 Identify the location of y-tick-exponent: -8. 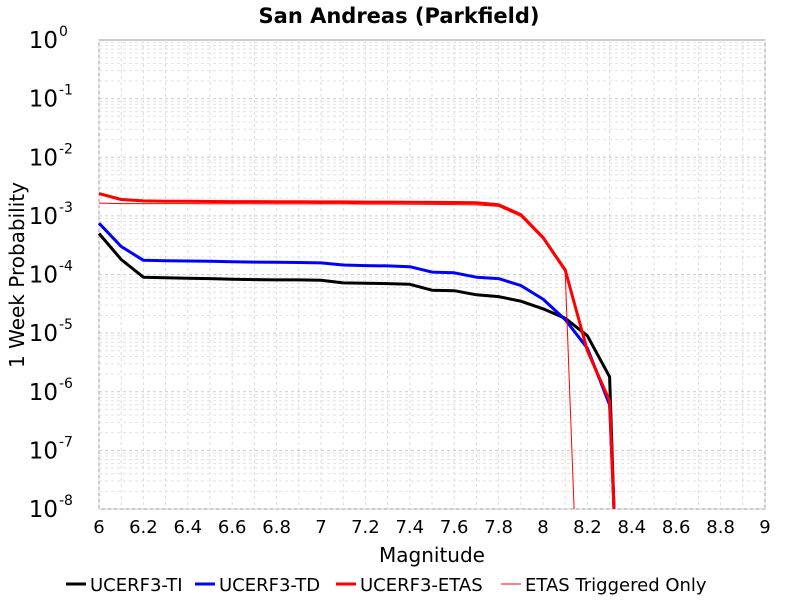
(66, 501).